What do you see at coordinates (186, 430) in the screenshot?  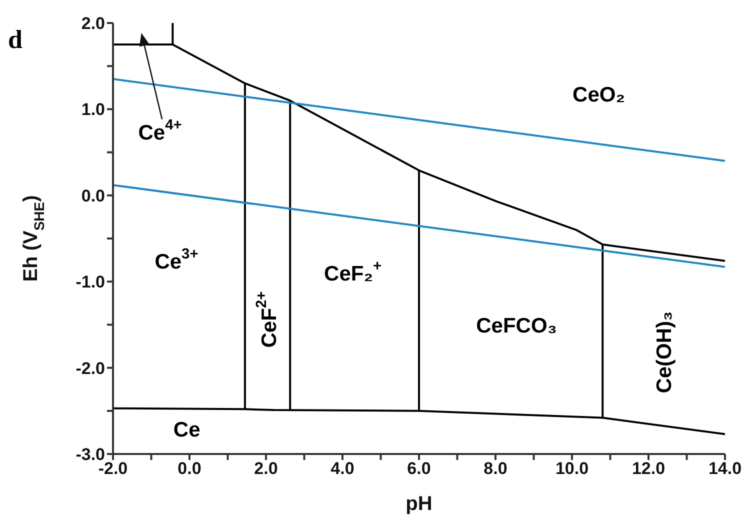 I see `annotation: Ce` at bounding box center [186, 430].